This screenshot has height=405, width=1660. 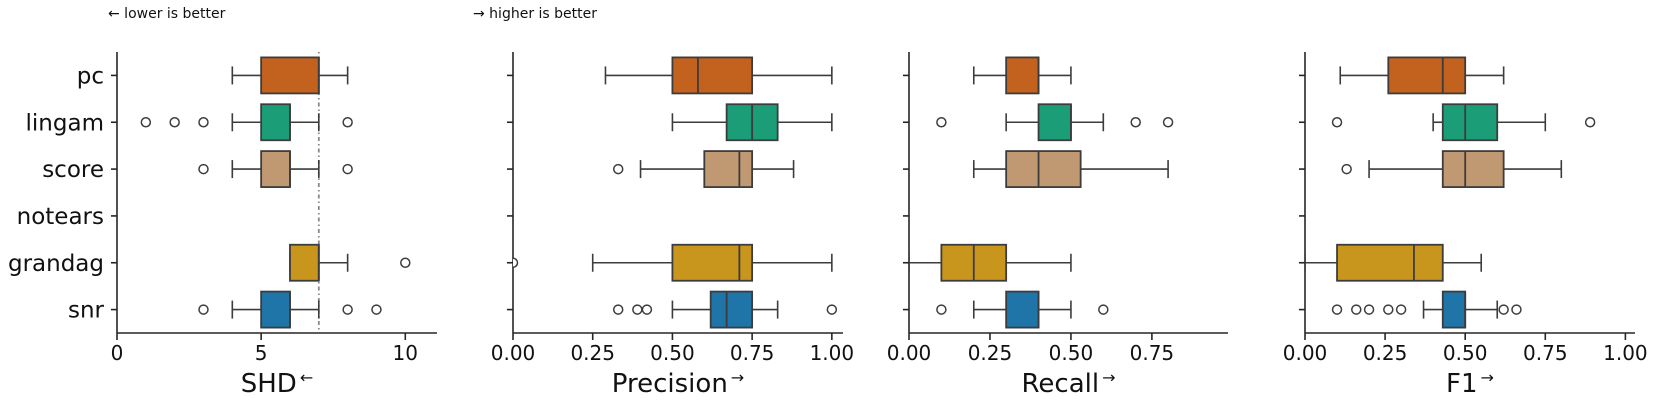 I want to click on direction-arrow-icon: ←, so click(x=306, y=377).